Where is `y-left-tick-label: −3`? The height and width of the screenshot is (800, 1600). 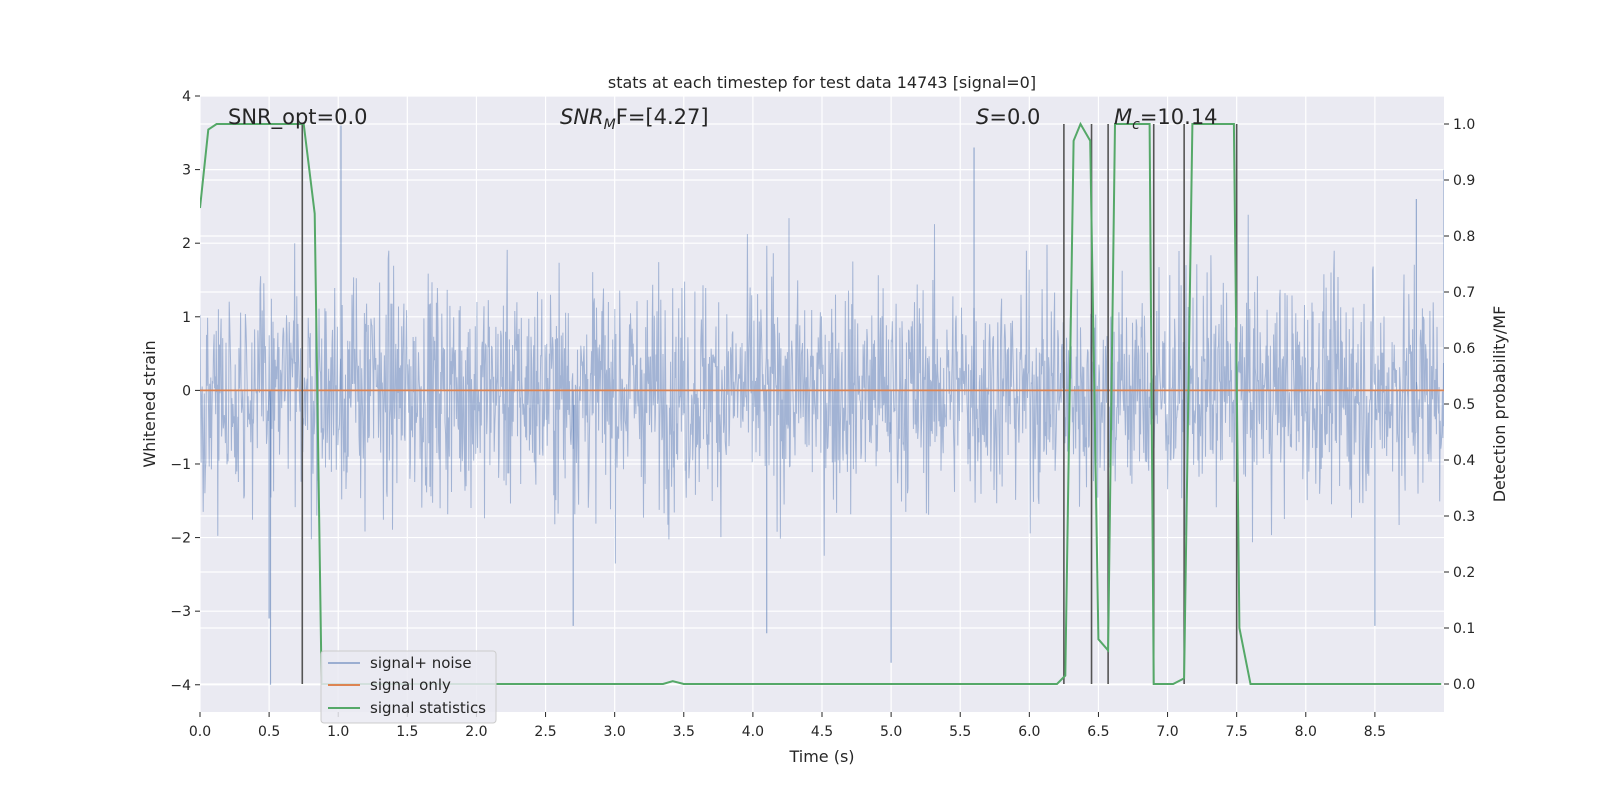
y-left-tick-label: −3 is located at coordinates (180, 612).